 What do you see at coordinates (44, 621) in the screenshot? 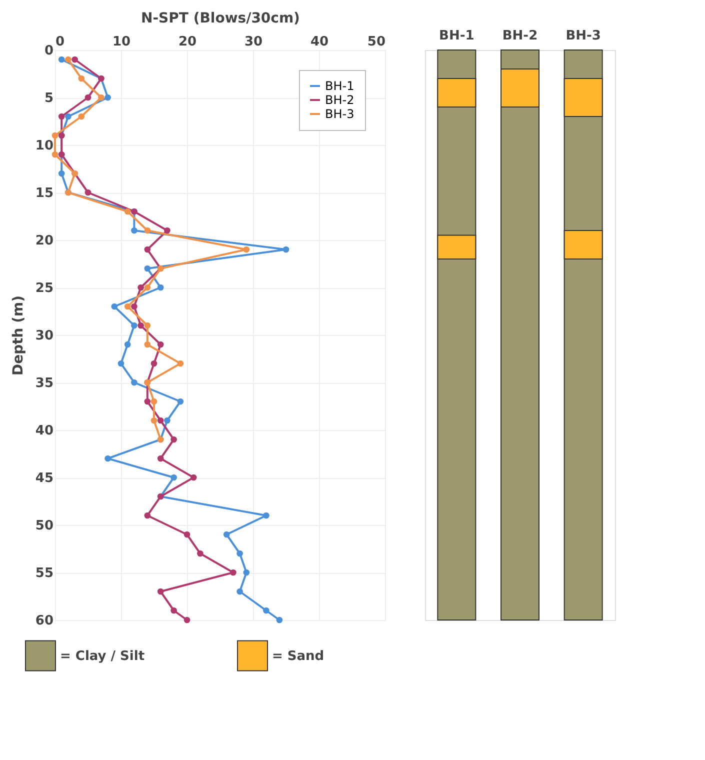
I see `y-tick-label: 60` at bounding box center [44, 621].